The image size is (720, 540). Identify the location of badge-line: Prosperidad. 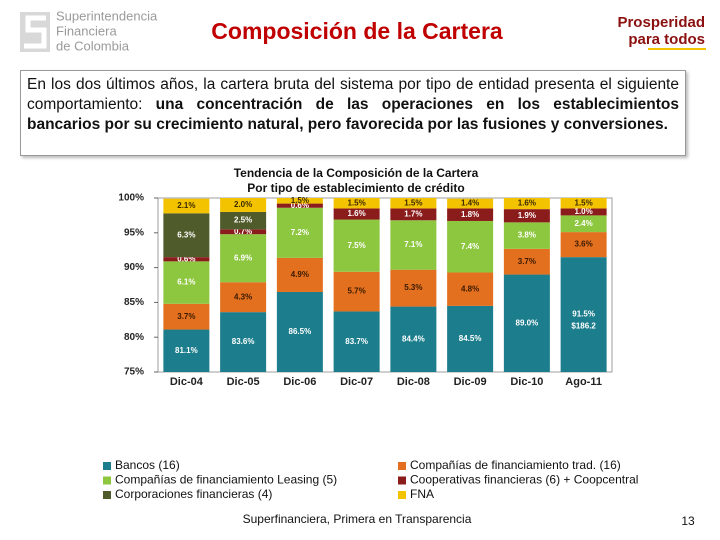
(661, 22).